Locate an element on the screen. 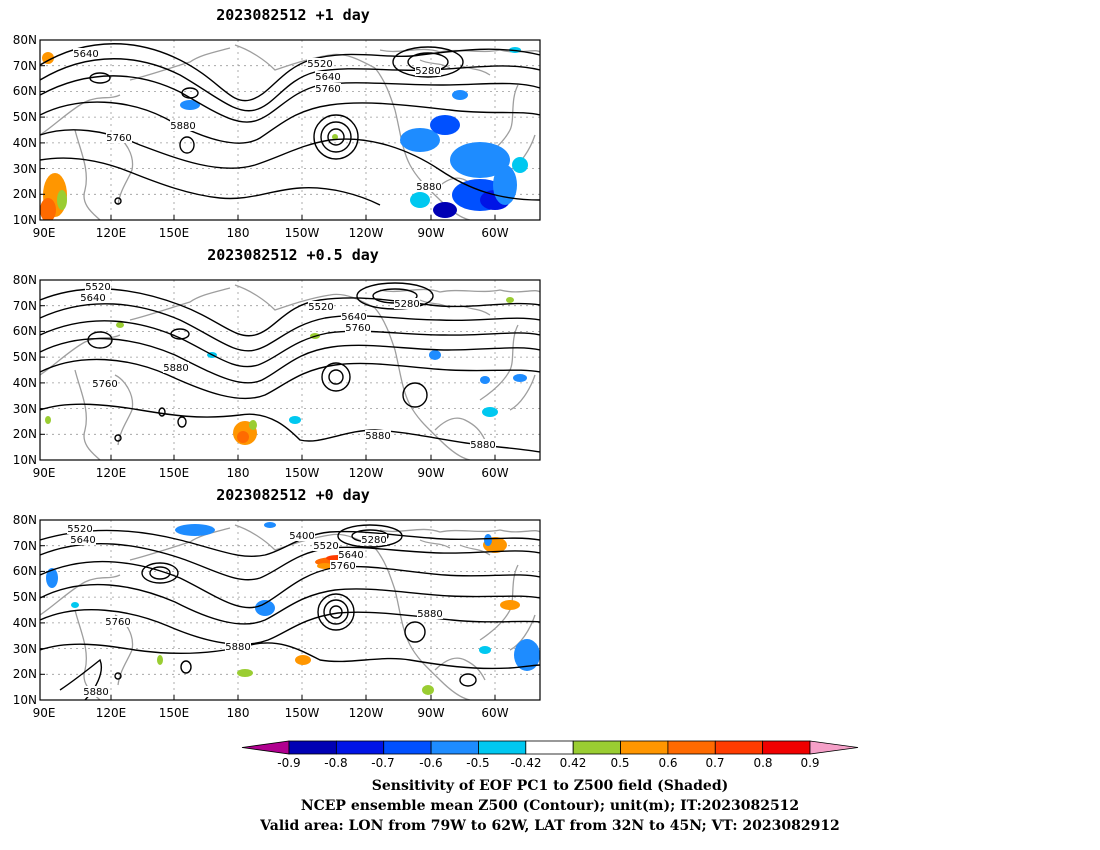 This screenshot has height=850, width=1100. svg-text: 20N is located at coordinates (25, 674).